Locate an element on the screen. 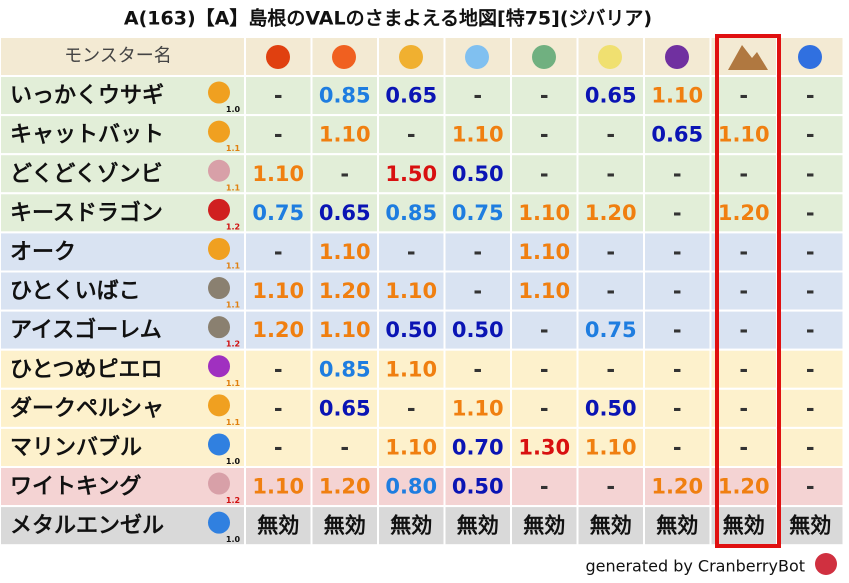 The height and width of the screenshot is (583, 849). value: 0.80 is located at coordinates (411, 487).